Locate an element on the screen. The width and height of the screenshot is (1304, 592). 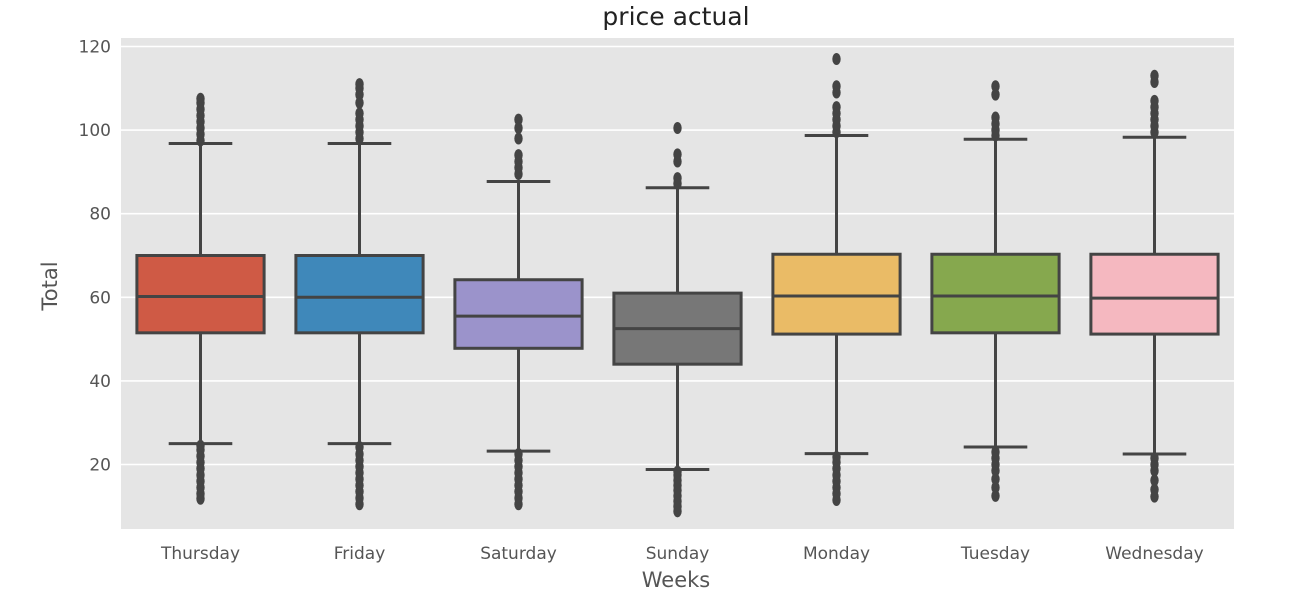
x-tick-label: Thursday is located at coordinates (200, 554).